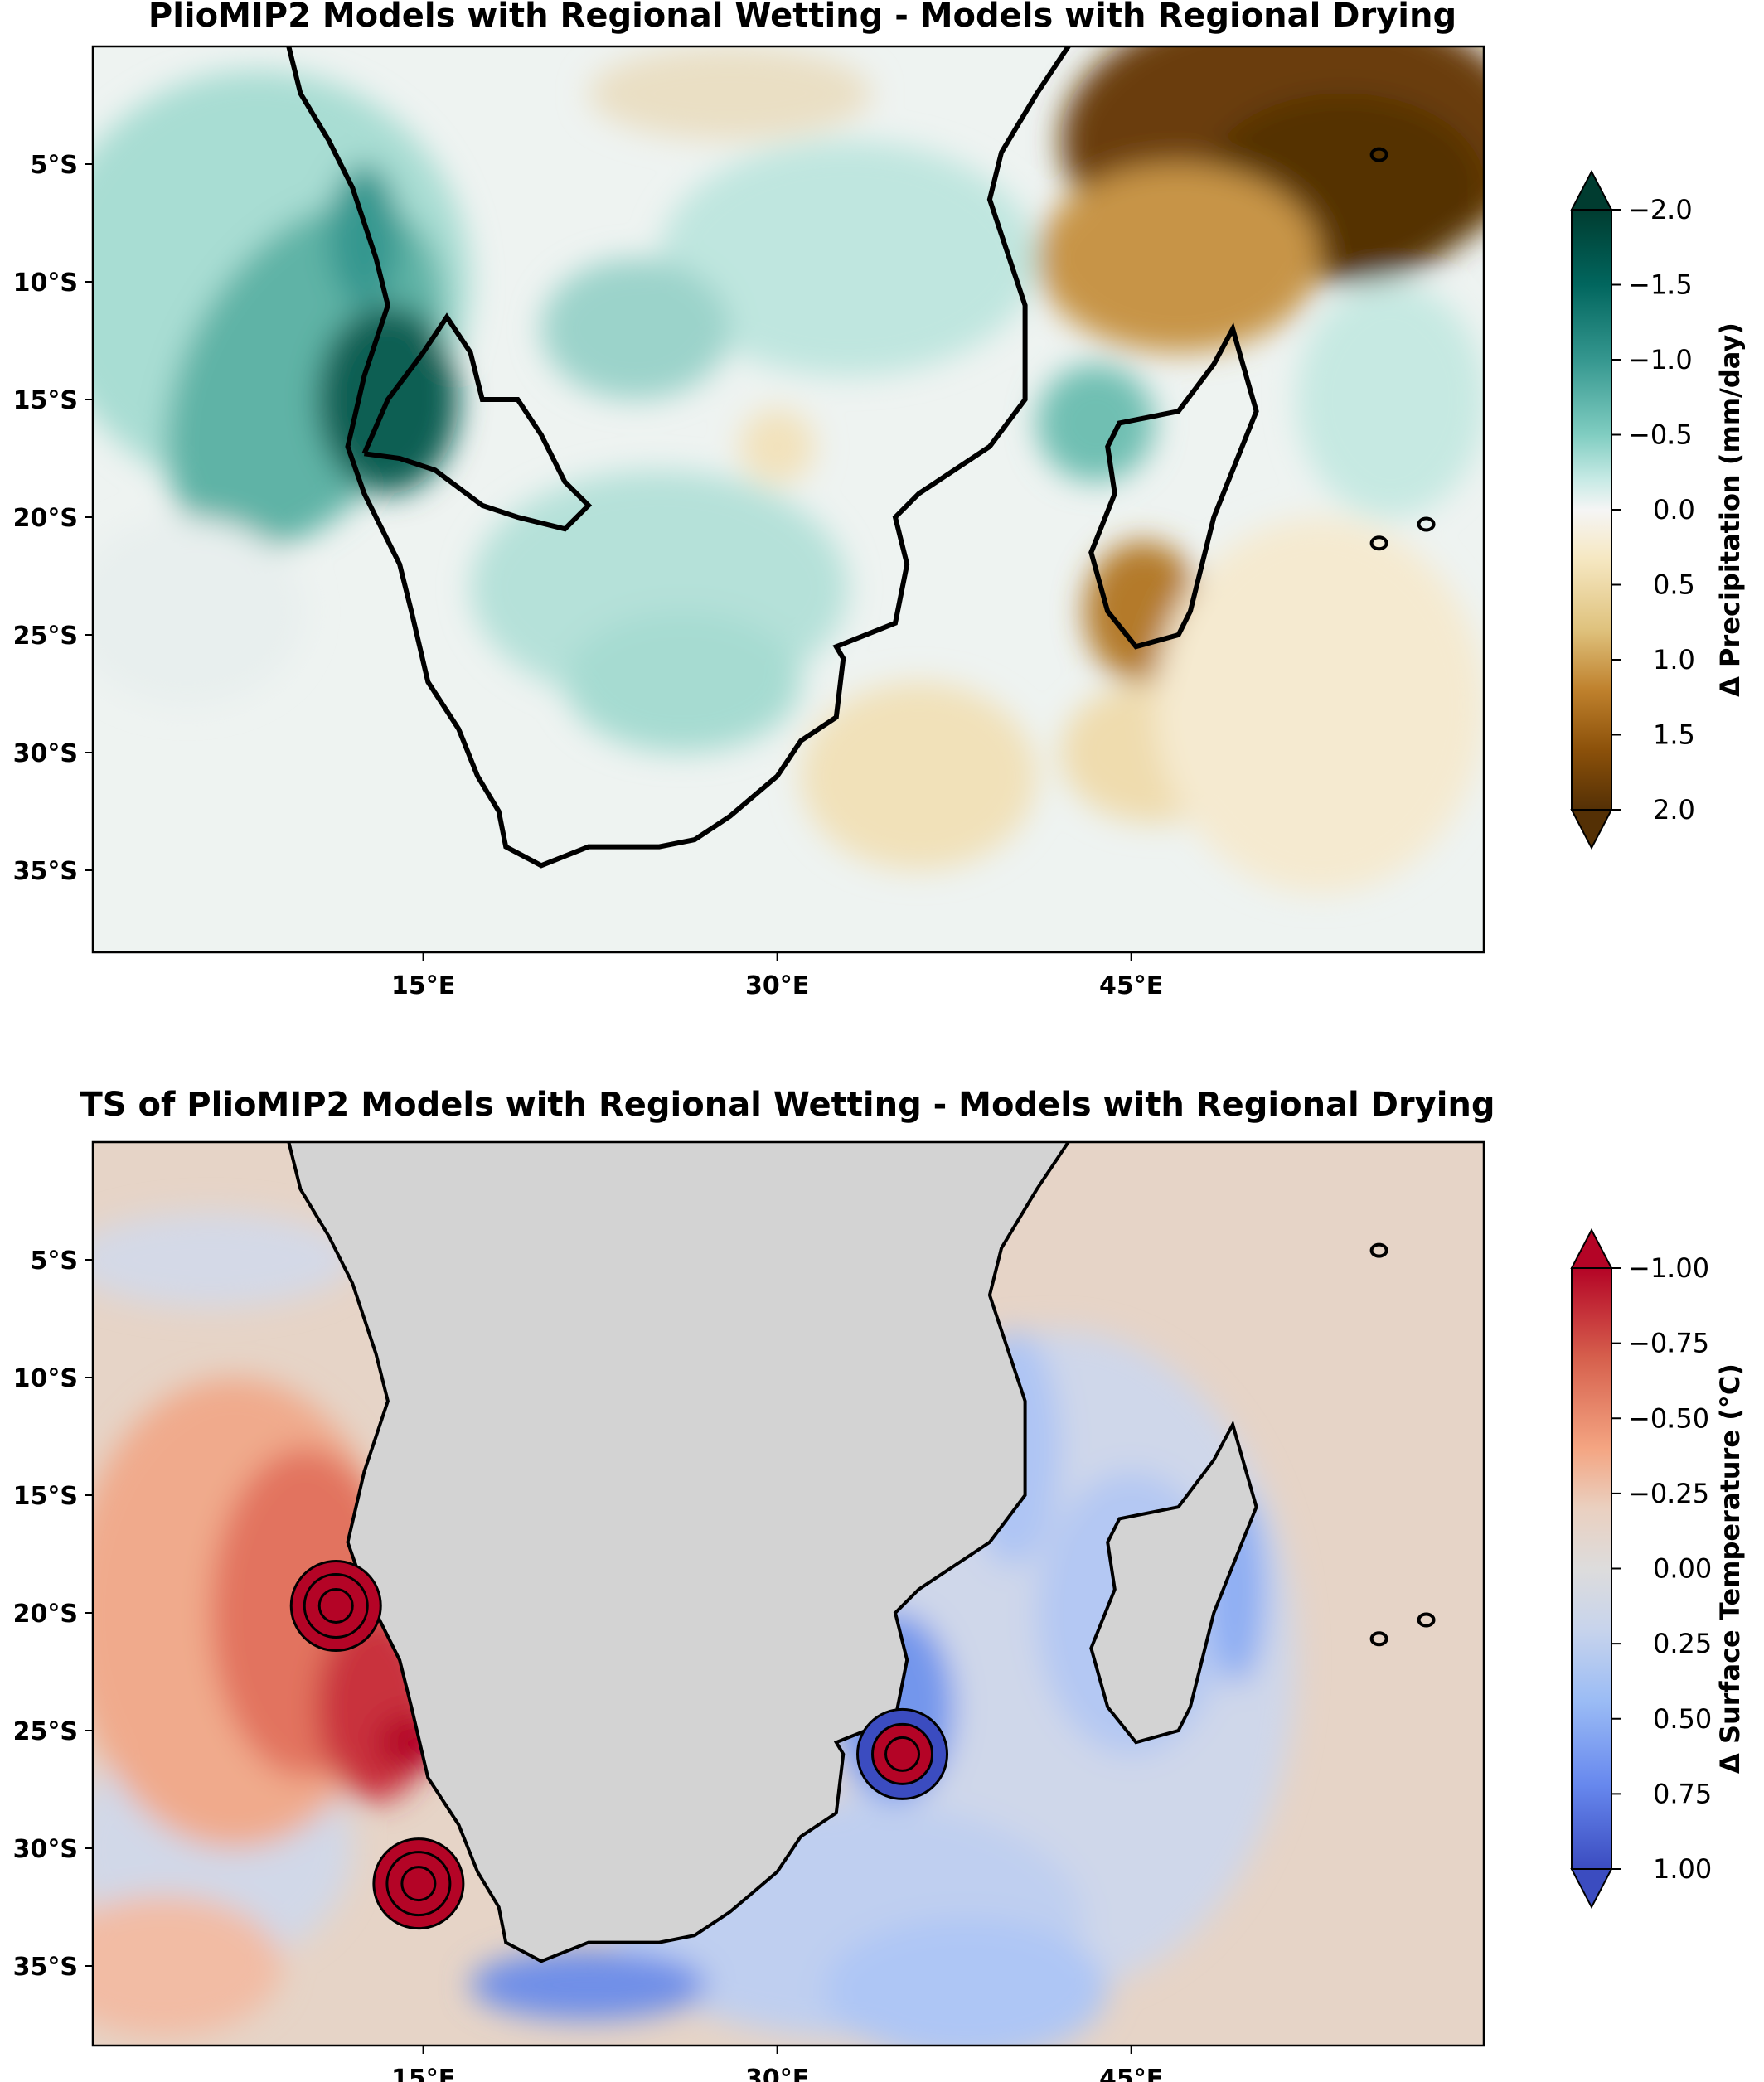 The image size is (1764, 2082). I want to click on colorbar-tick-label: 1.0, so click(1674, 659).